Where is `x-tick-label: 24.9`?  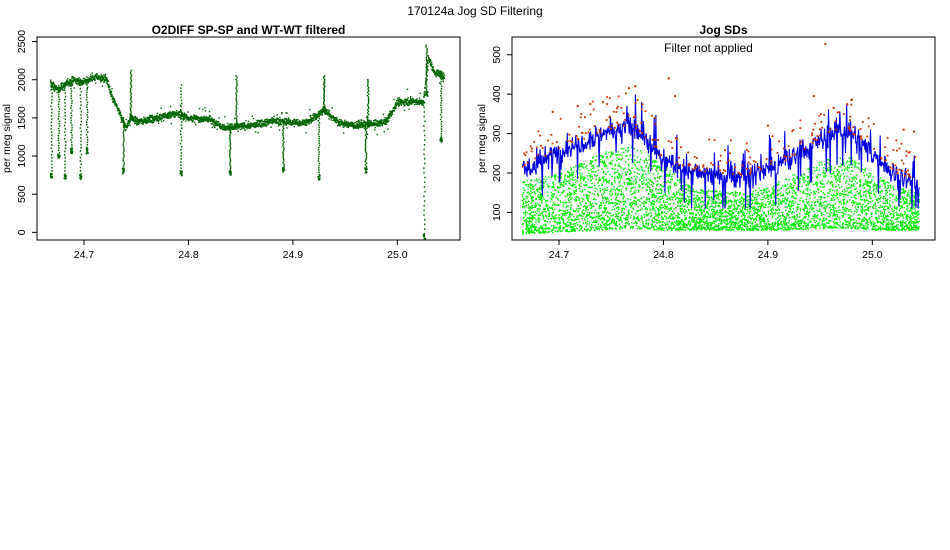
x-tick-label: 24.9 is located at coordinates (293, 255).